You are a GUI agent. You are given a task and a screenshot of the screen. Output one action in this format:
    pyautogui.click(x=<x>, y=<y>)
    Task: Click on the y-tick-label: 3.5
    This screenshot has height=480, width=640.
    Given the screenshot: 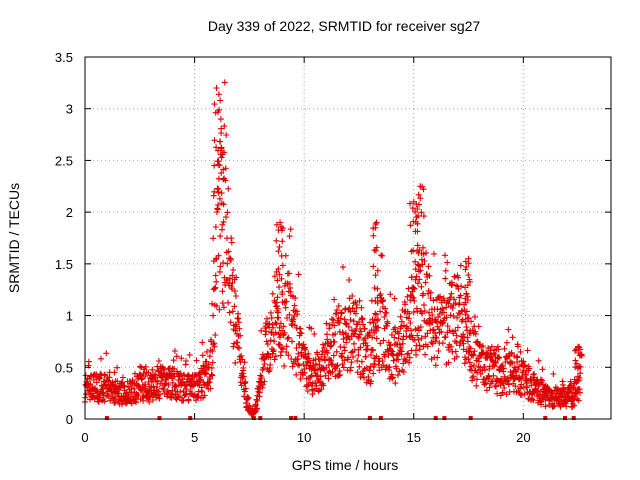 What is the action you would take?
    pyautogui.click(x=64, y=57)
    